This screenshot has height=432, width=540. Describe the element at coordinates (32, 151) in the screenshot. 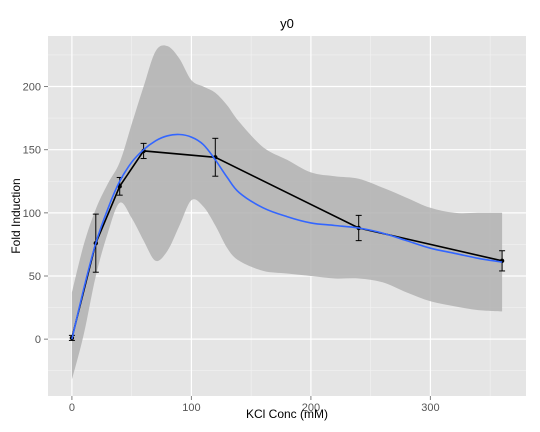

I see `y-tick-label-3: 150` at that location.